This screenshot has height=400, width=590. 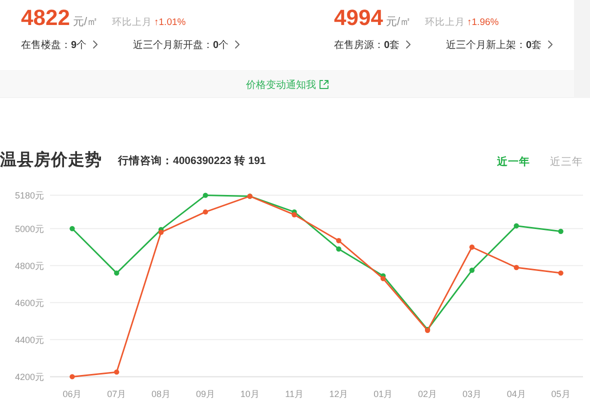 What do you see at coordinates (428, 394) in the screenshot?
I see `x-tick-label: 02月` at bounding box center [428, 394].